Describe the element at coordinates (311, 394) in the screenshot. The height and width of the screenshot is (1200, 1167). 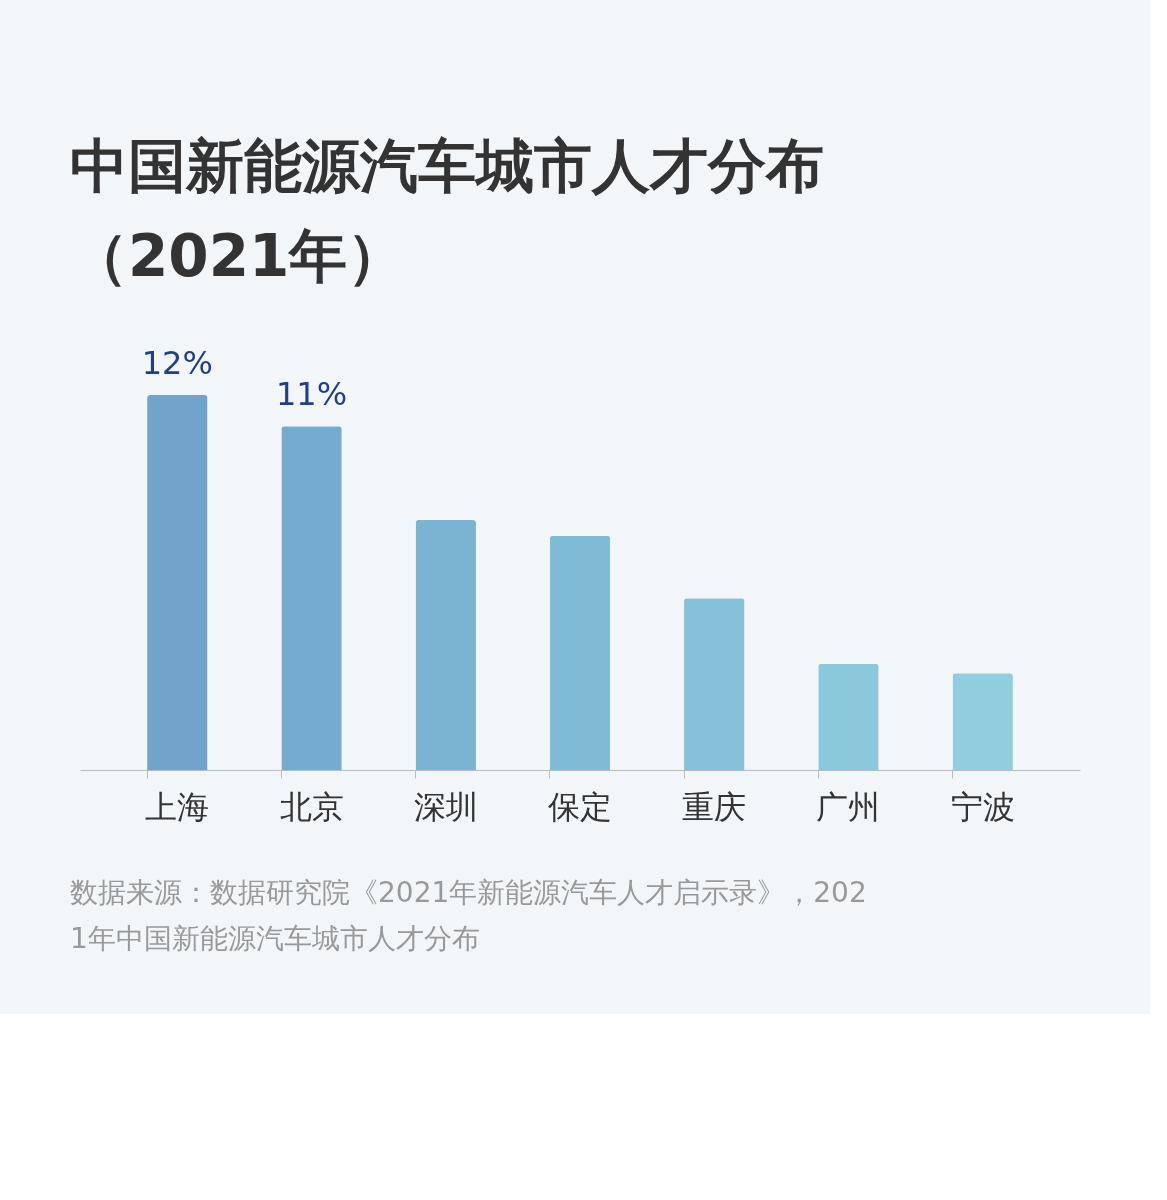
I see `data-label: 11%` at that location.